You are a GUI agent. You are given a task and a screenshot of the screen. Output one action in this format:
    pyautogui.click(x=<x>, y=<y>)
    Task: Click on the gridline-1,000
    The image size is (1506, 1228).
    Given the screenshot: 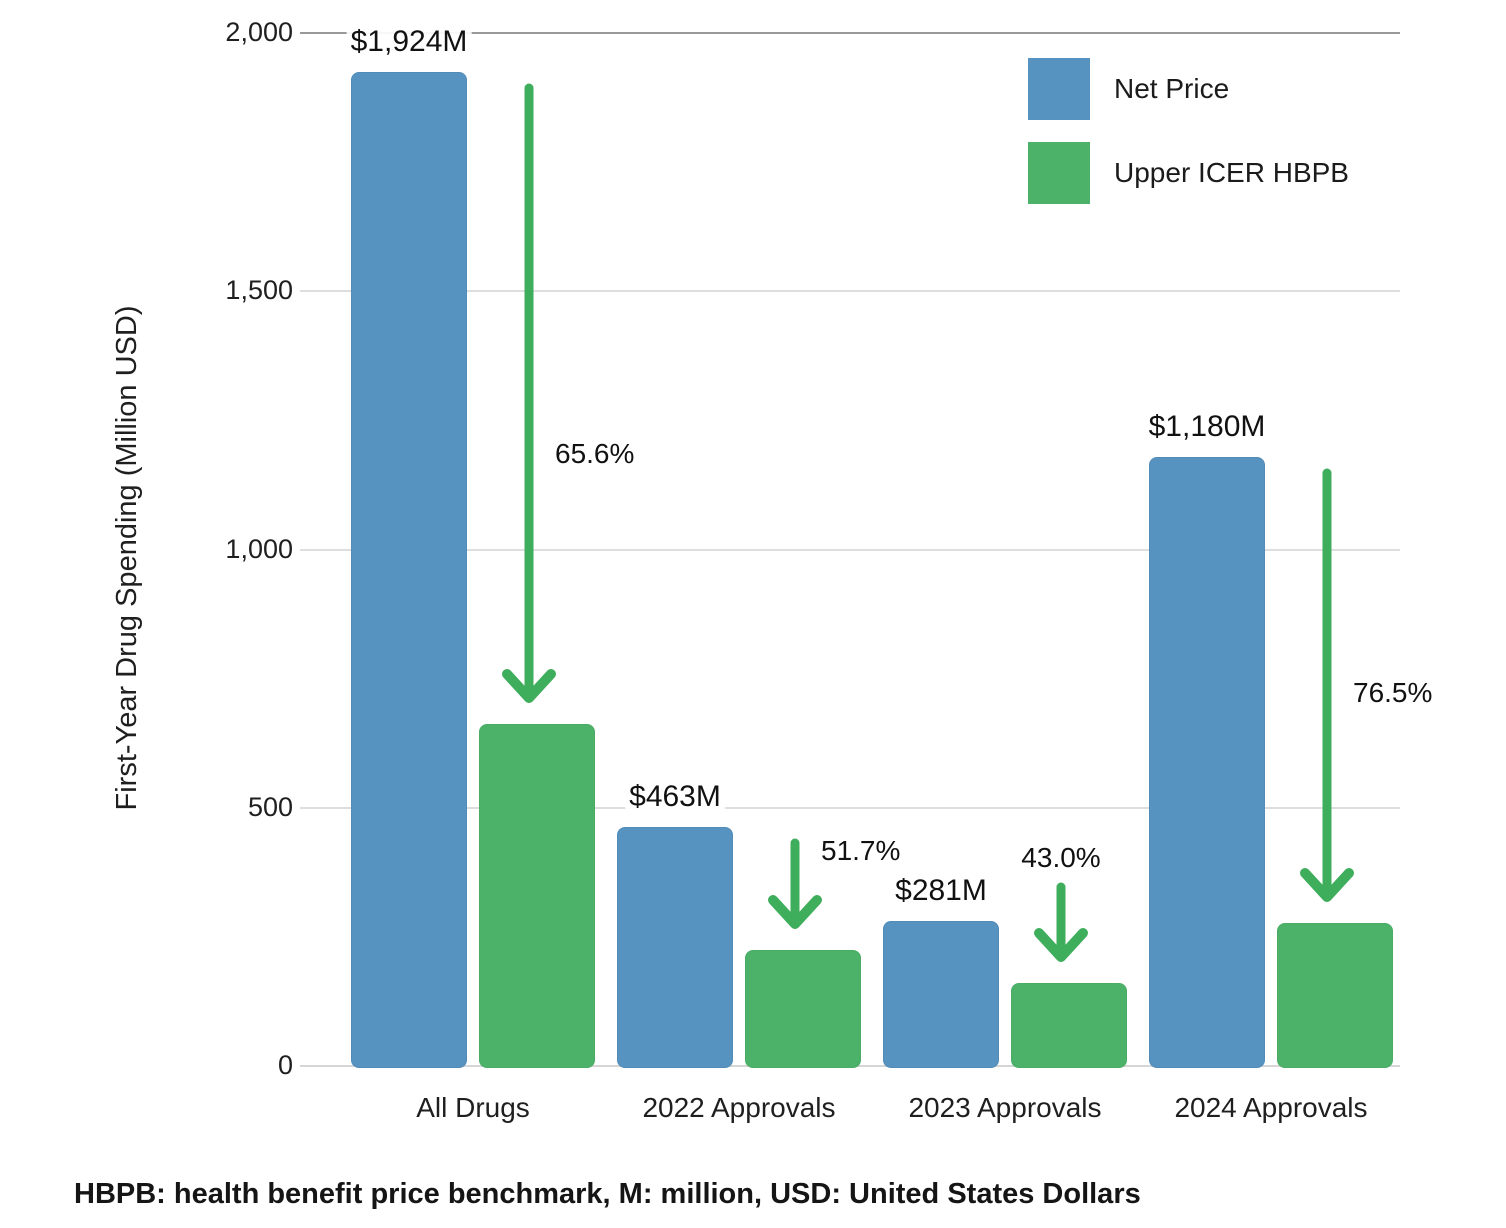 What is the action you would take?
    pyautogui.click(x=850, y=550)
    